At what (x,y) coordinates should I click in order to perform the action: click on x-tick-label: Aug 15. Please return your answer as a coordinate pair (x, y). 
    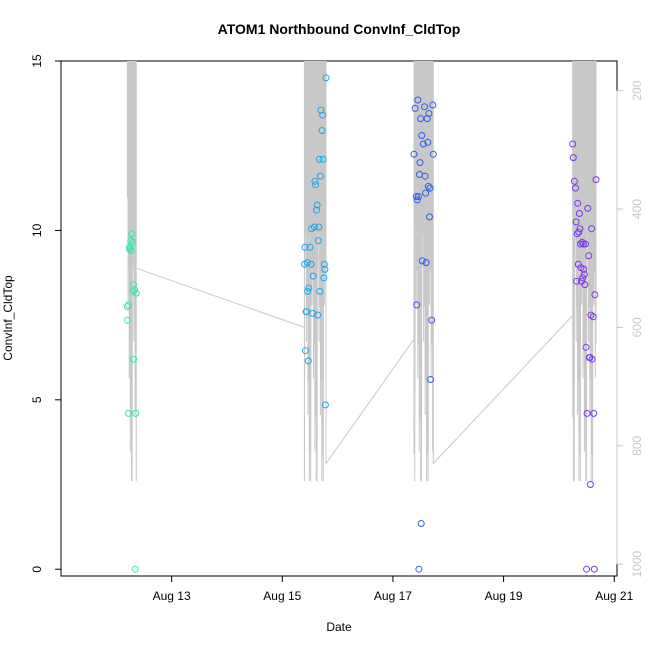
    Looking at the image, I should click on (282, 596).